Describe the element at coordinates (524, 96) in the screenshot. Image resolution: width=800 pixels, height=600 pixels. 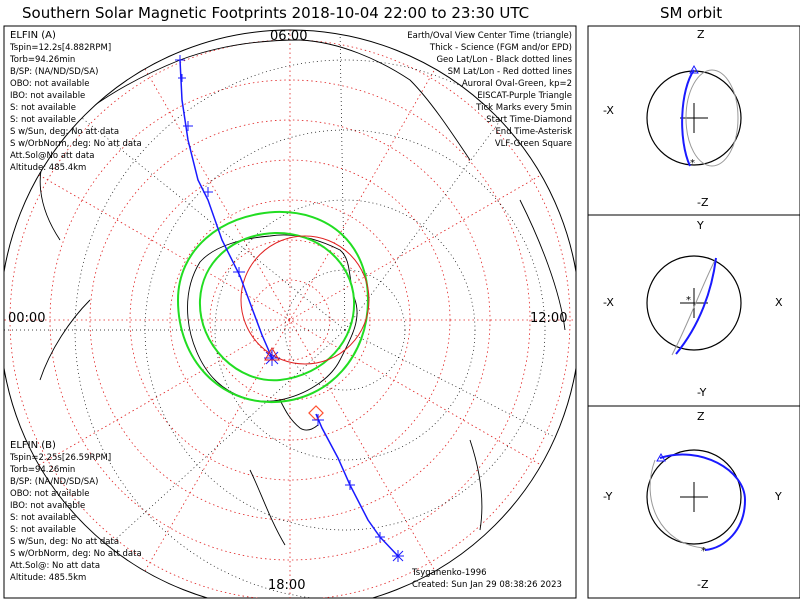
I see `legend-item-5: EISCAT-Purple Triangle` at that location.